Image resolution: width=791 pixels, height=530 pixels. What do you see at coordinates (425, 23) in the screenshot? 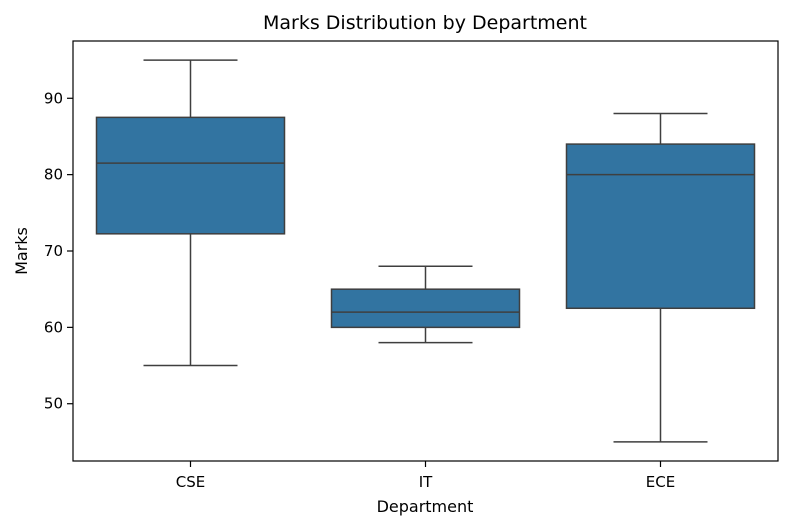
I see `chart-title: Marks Distribution by Department` at bounding box center [425, 23].